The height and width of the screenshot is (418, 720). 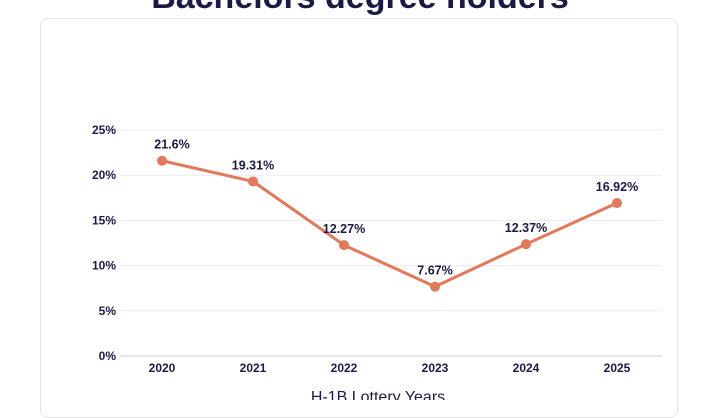 I want to click on x-tick-label: 2025, so click(x=617, y=368).